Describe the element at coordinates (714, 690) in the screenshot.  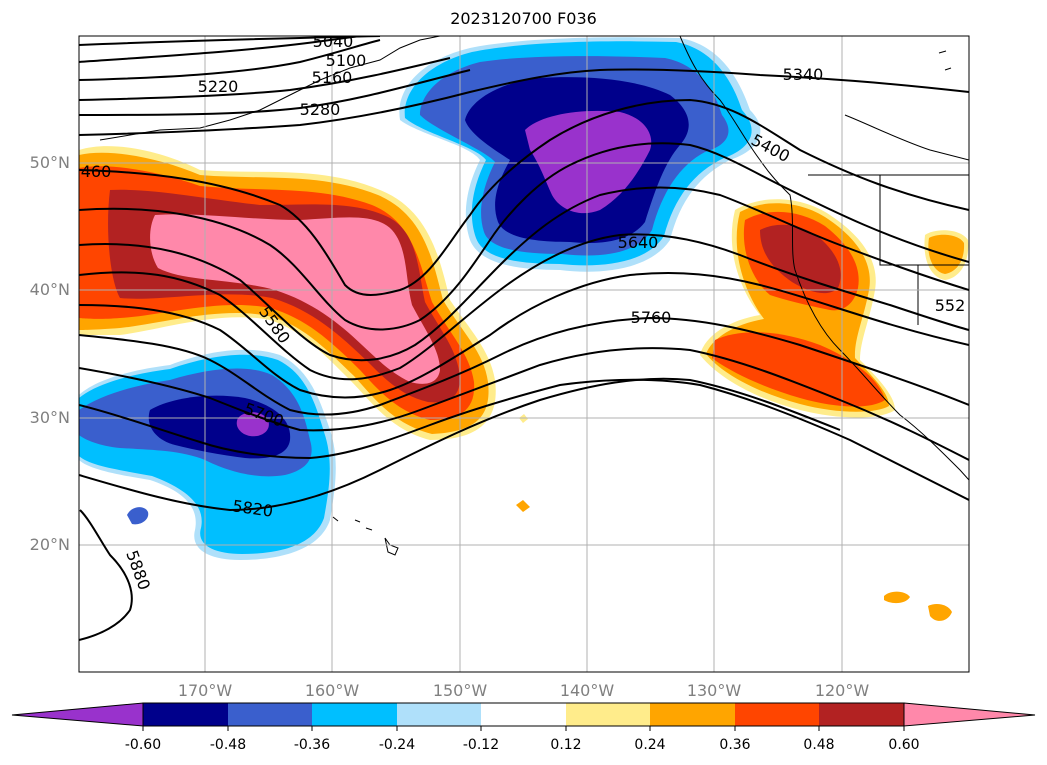
I see `lon-label: 130°W` at that location.